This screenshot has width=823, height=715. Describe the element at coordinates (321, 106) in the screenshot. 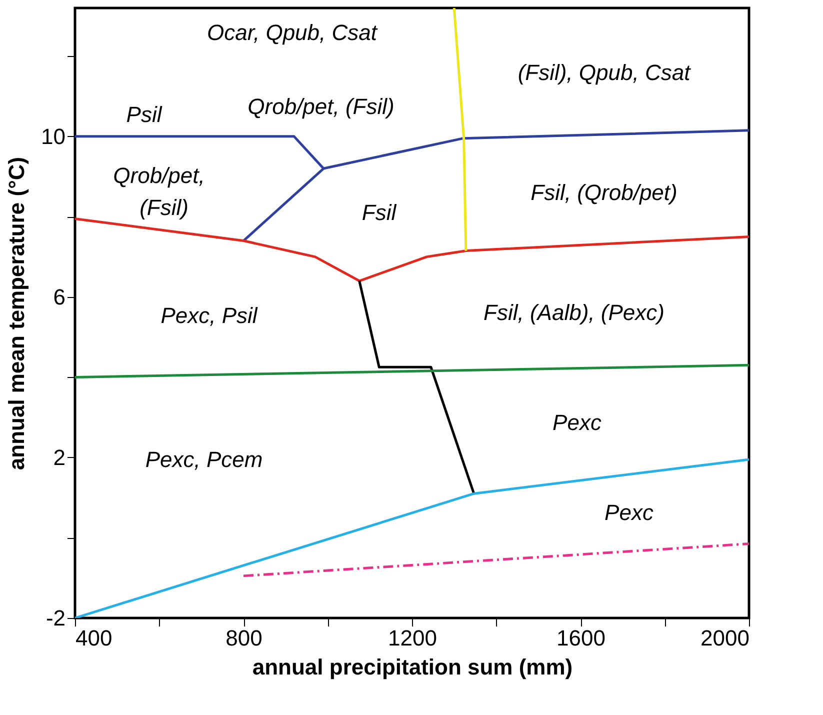

I see `annotation: Qrob/pet, (Fsil)` at that location.